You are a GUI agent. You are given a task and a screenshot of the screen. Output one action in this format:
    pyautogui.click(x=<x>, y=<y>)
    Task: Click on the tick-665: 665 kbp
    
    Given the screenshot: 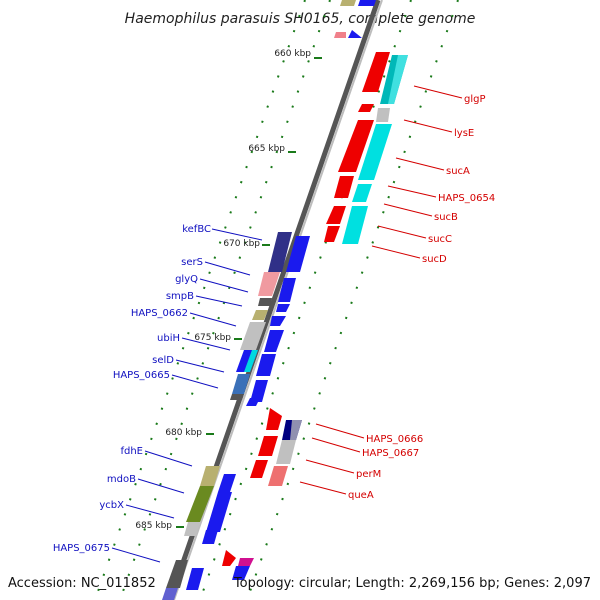 What is the action you would take?
    pyautogui.click(x=266, y=149)
    